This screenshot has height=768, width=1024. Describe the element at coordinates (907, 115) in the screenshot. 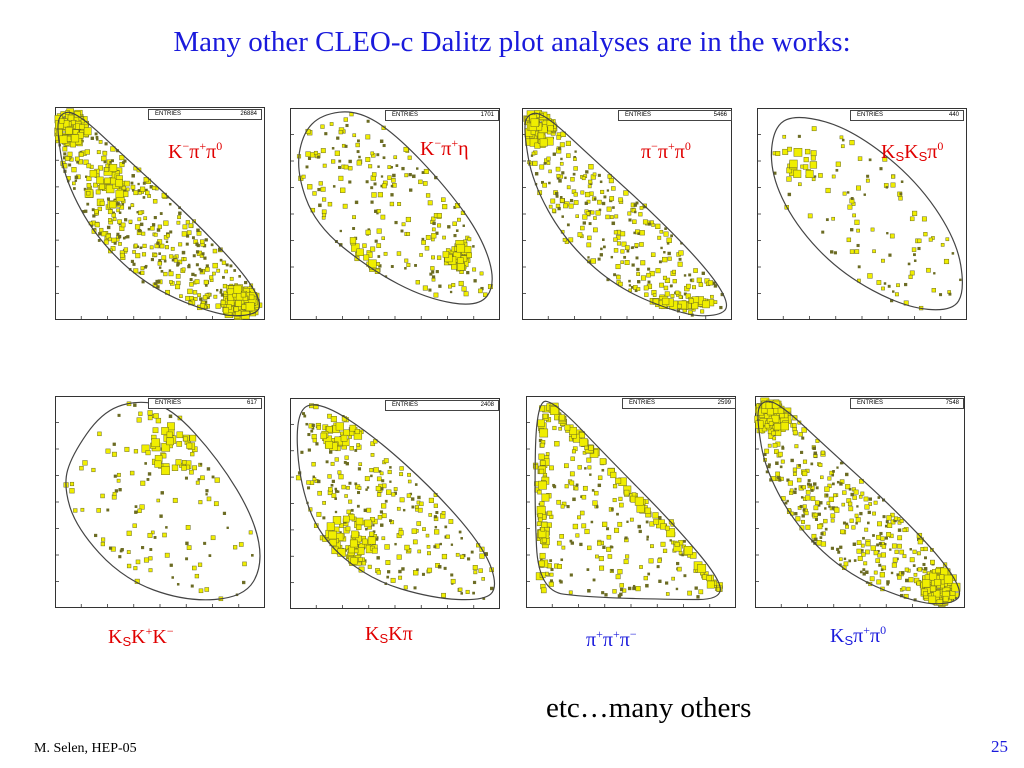

I see `entries-box: ENTRIES 440` at that location.